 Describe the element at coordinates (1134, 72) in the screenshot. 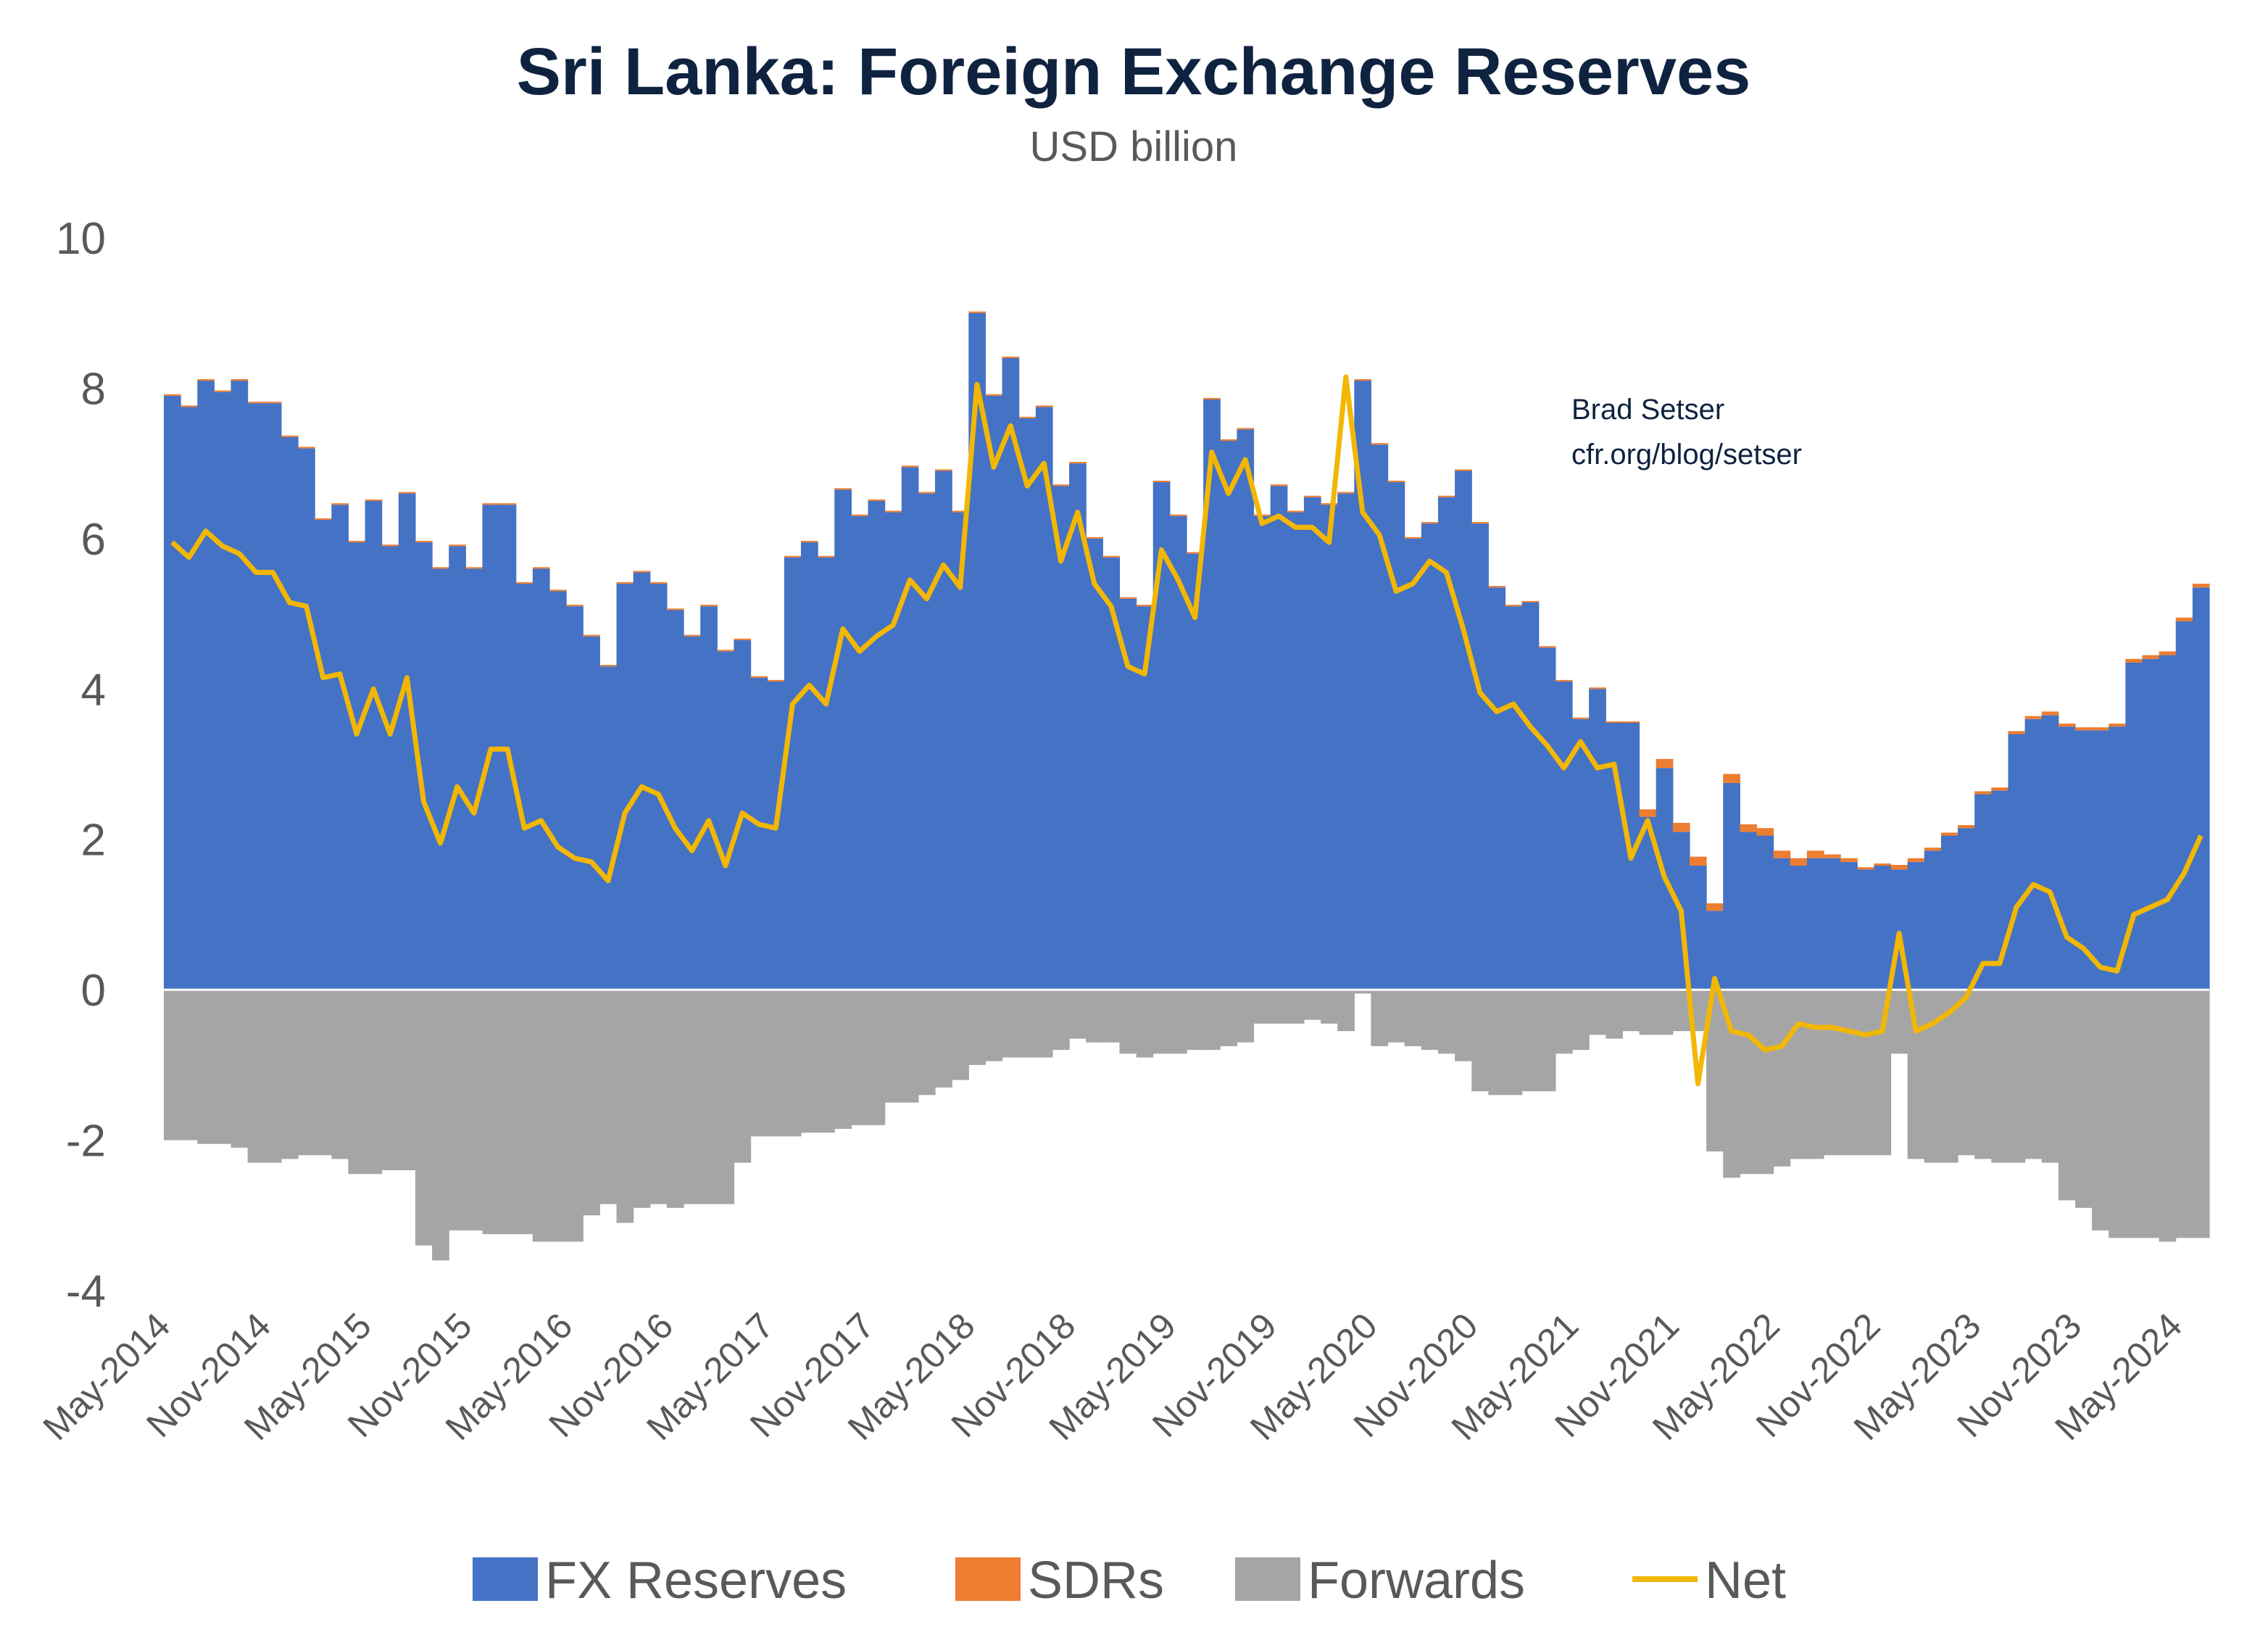

I see `chart-title: Sri Lanka: Foreign Exchange Reserves` at that location.